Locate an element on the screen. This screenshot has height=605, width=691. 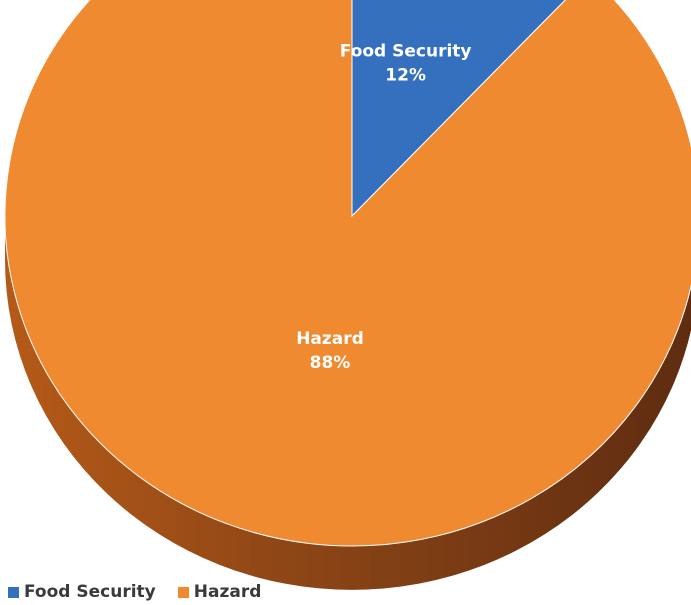
pie-slice-food-security is located at coordinates (458, 109).